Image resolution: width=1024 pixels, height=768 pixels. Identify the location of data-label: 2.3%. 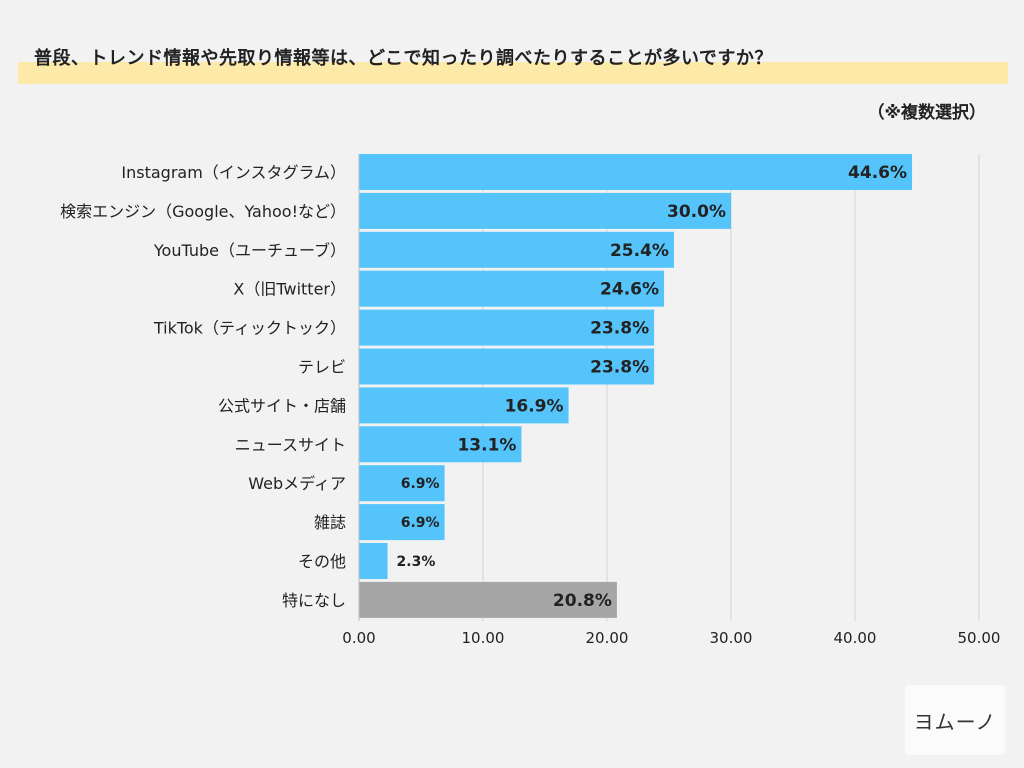
(416, 562).